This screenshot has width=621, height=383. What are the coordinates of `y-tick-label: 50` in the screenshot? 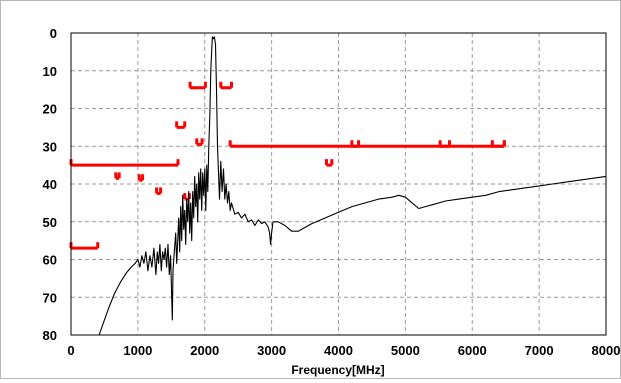 It's located at (50, 222).